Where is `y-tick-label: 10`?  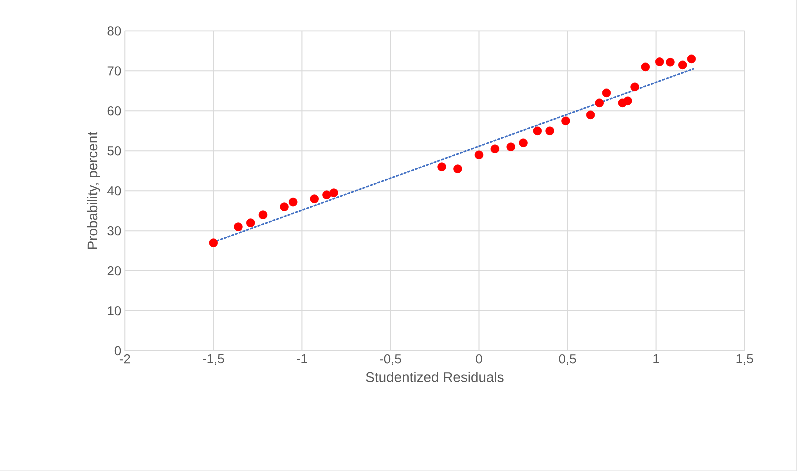 y-tick-label: 10 is located at coordinates (115, 311).